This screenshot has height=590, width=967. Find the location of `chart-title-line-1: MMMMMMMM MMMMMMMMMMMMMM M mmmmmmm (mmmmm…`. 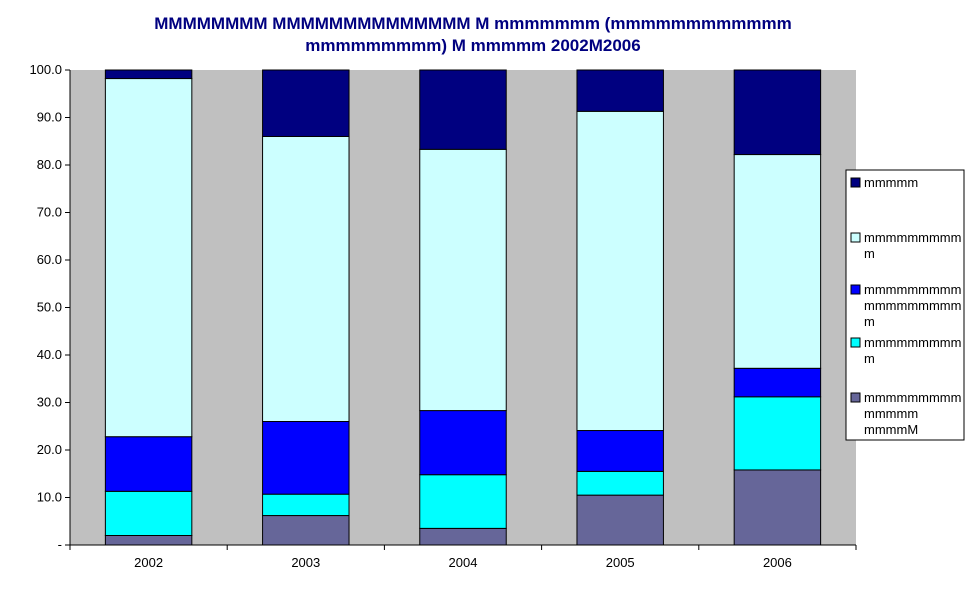

chart-title-line-1: MMMMMMMM MMMMMMMMMMMMMM M mmmmmmm (mmmmm… is located at coordinates (472, 23).